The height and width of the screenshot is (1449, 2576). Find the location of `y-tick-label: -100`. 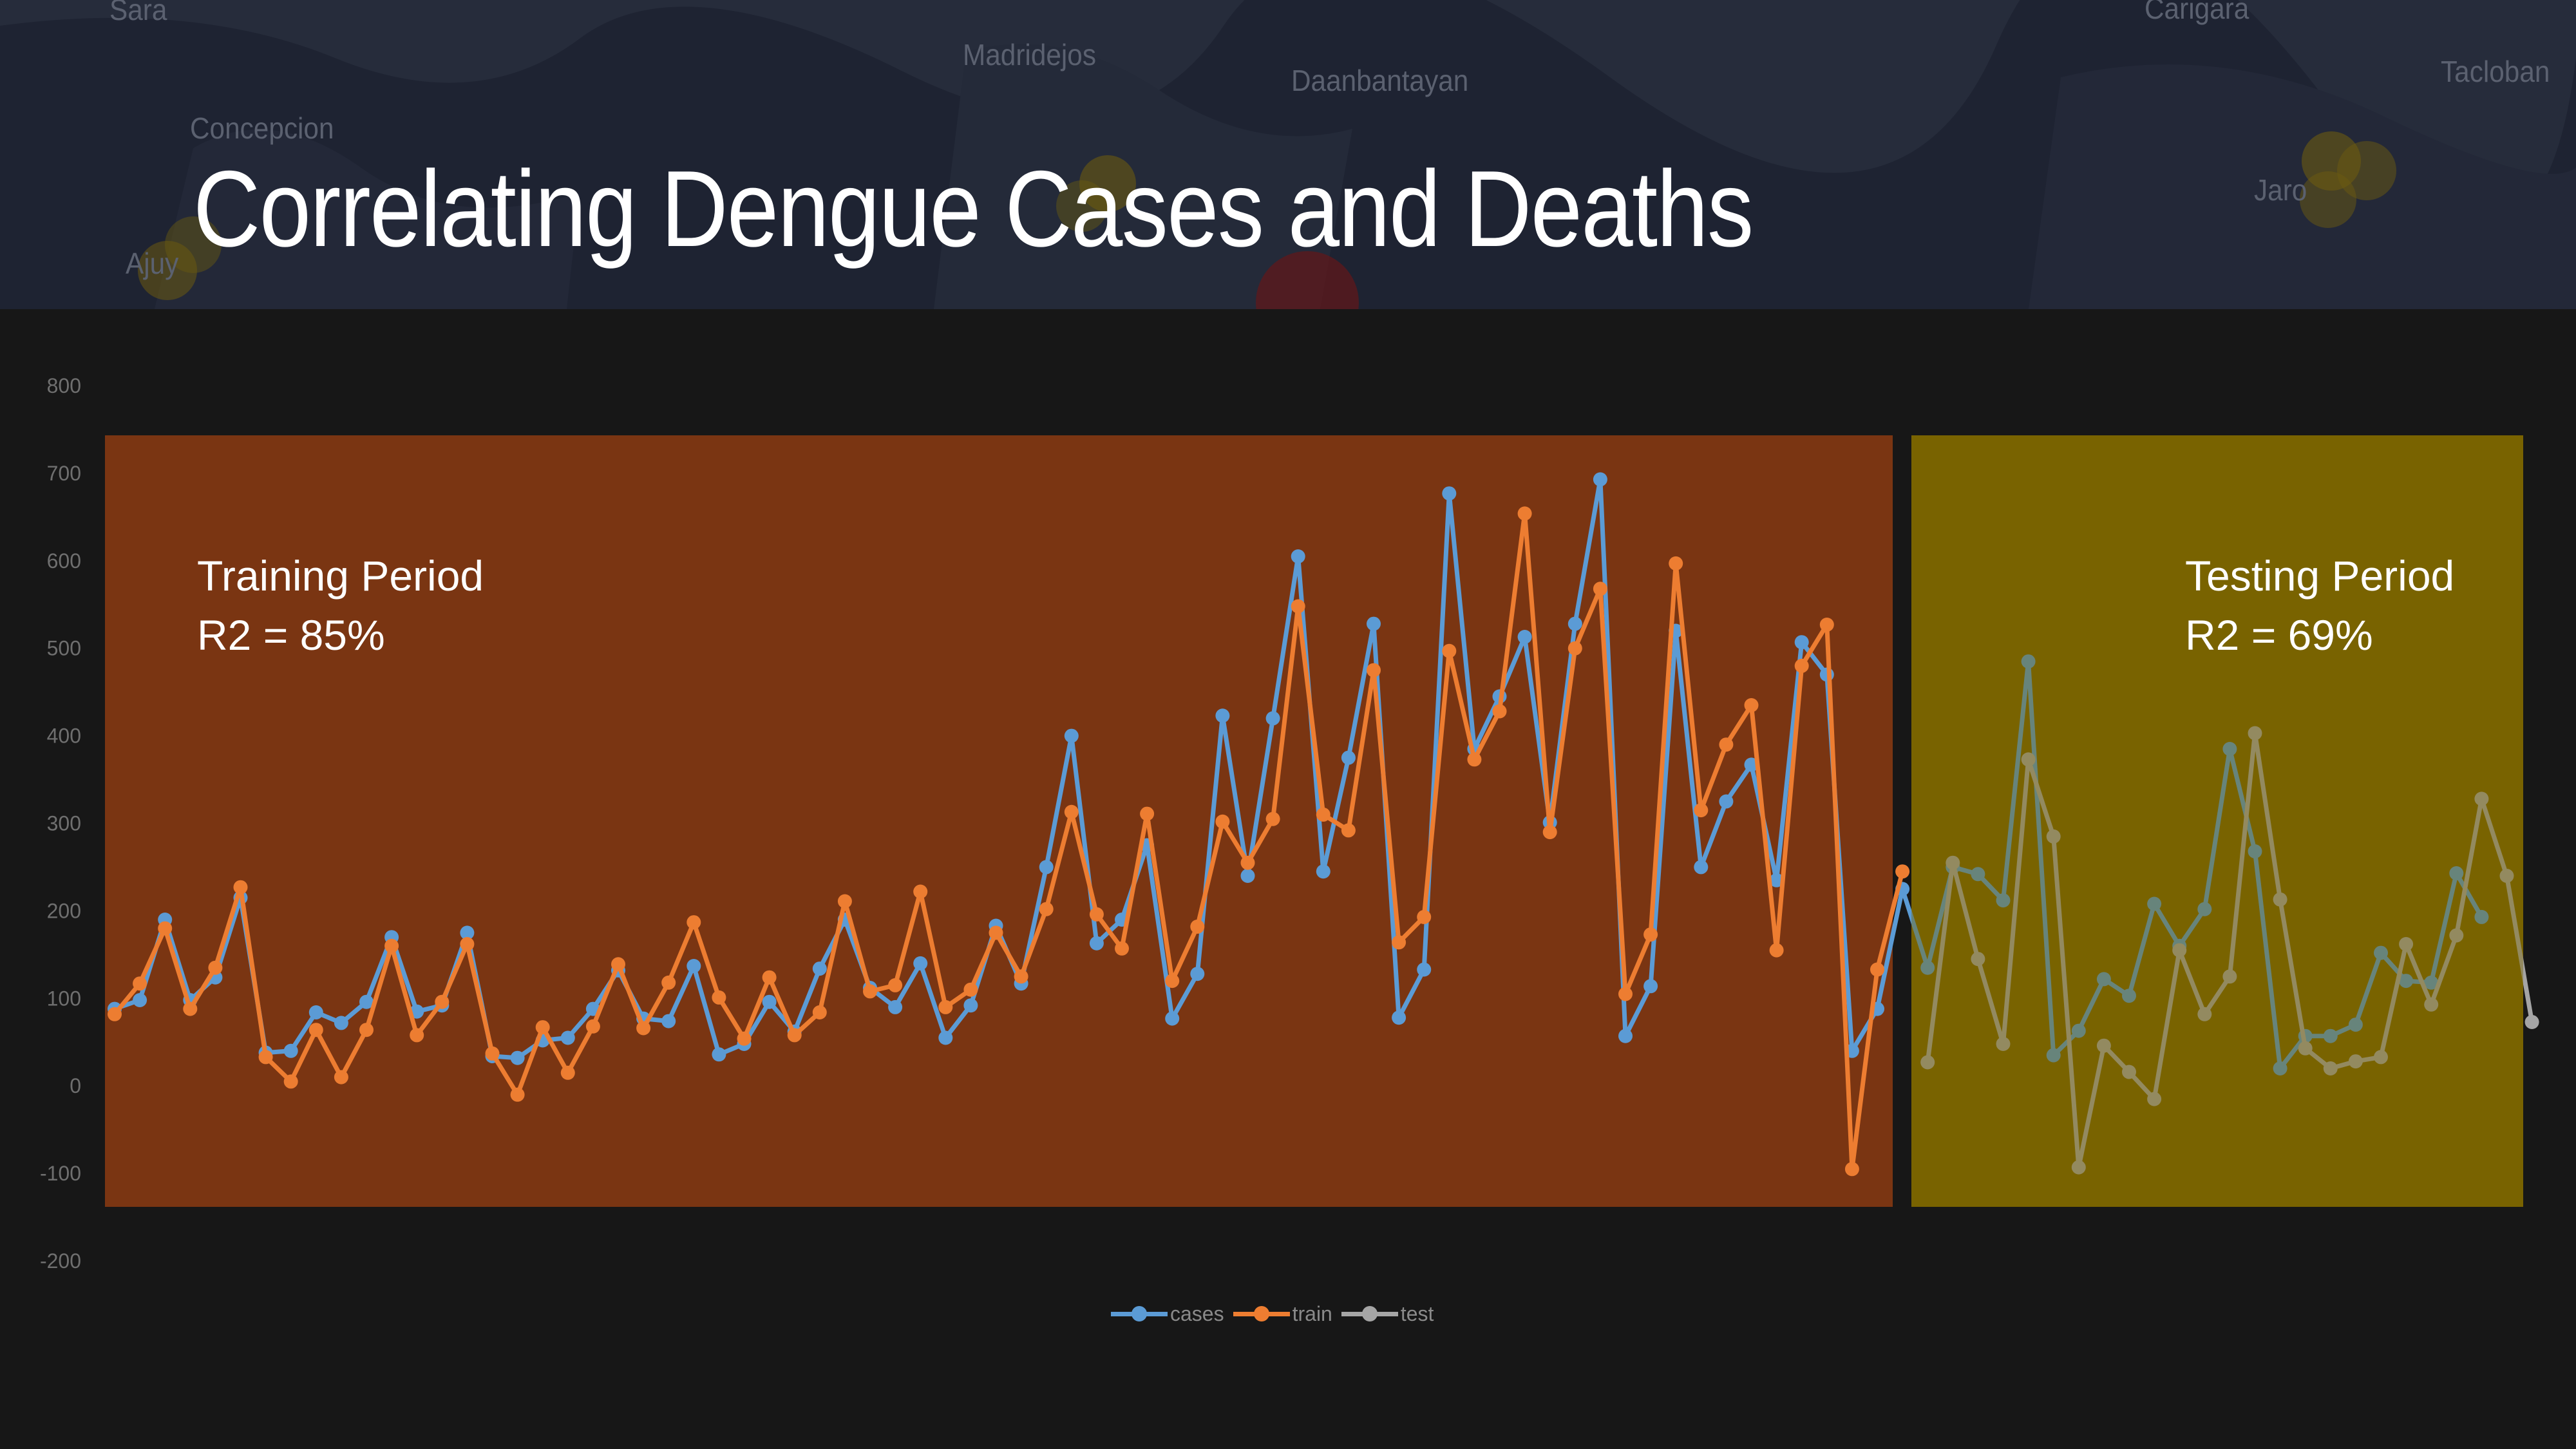

y-tick-label: -100 is located at coordinates (60, 1173).